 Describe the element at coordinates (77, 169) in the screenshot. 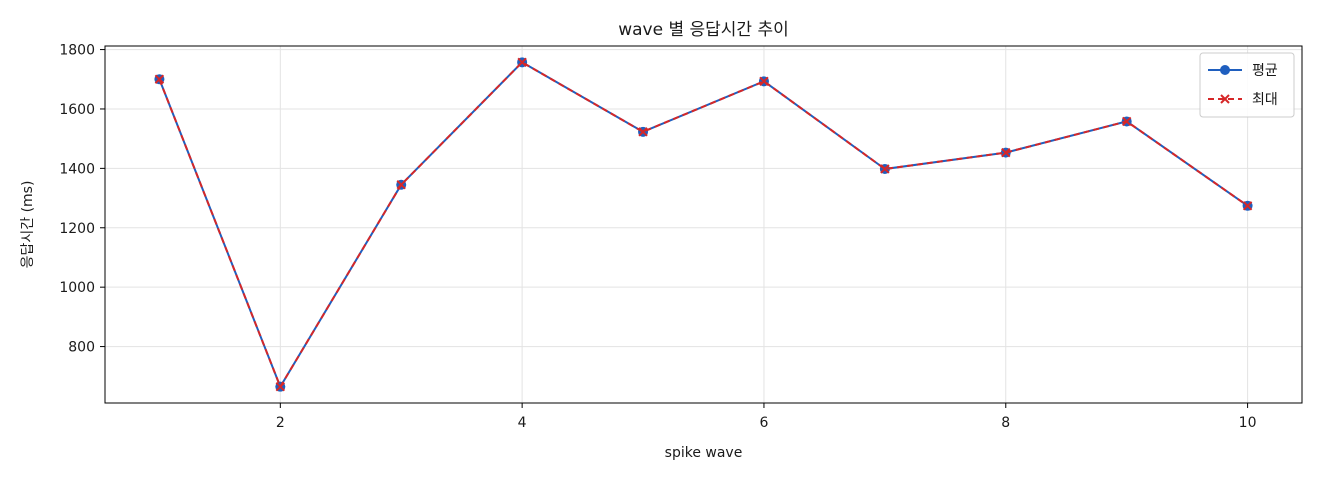

I see `y-tick-label: 1400` at that location.